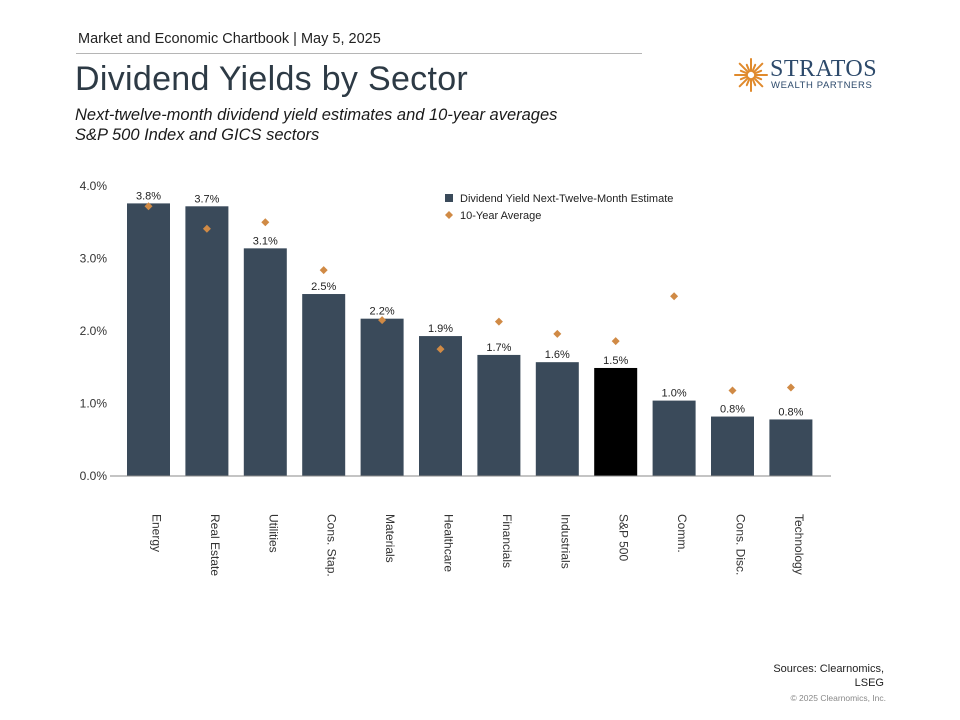 The height and width of the screenshot is (720, 960). I want to click on bar-value-label: 3.7%, so click(206, 199).